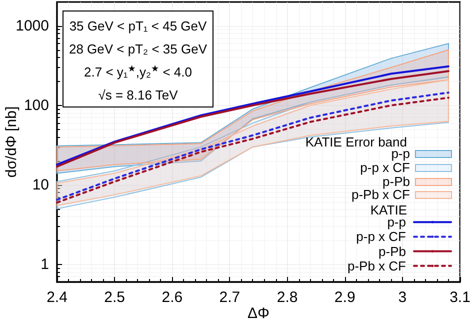 This screenshot has width=474, height=322. I want to click on y-tick-label: 100, so click(36, 105).